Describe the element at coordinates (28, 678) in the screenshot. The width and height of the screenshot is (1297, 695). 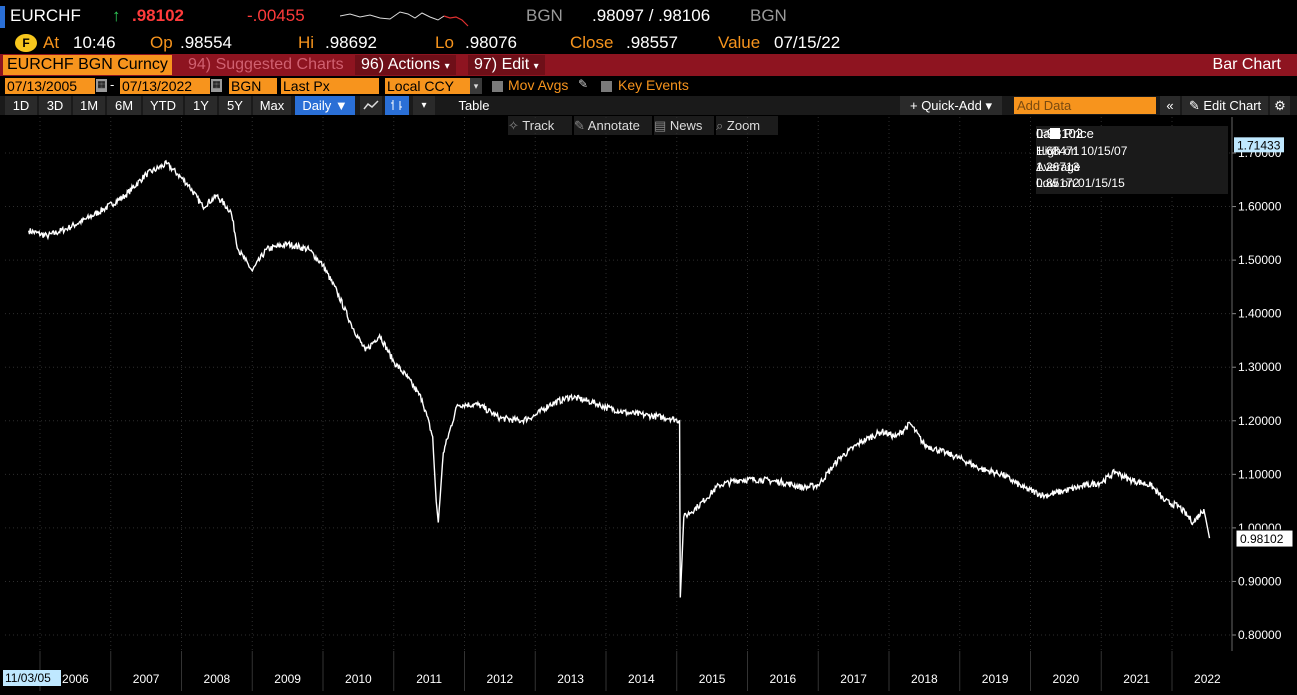
I see `start-date-marker-label: 11/03/05` at that location.